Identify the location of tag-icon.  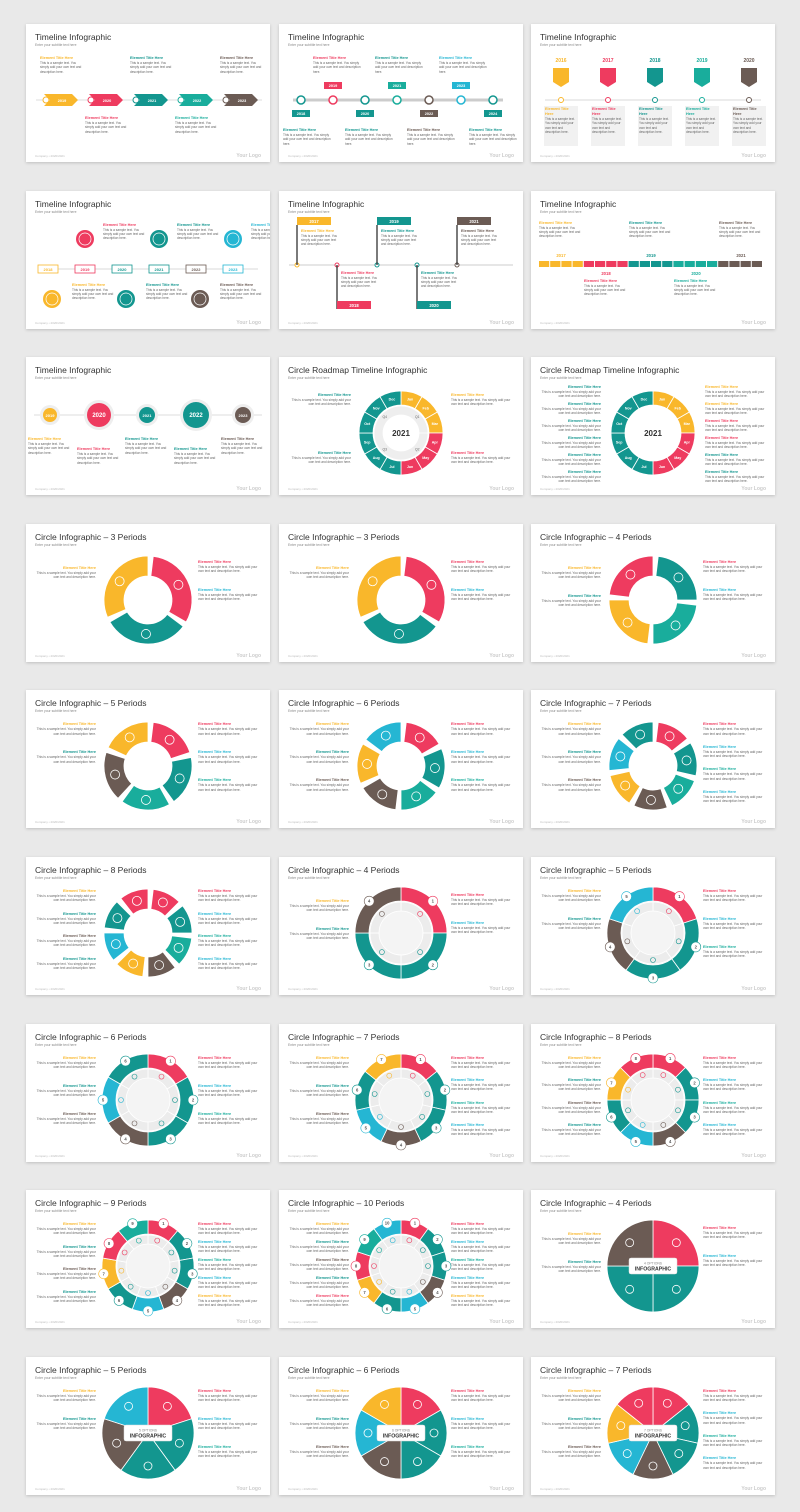
(374, 1266).